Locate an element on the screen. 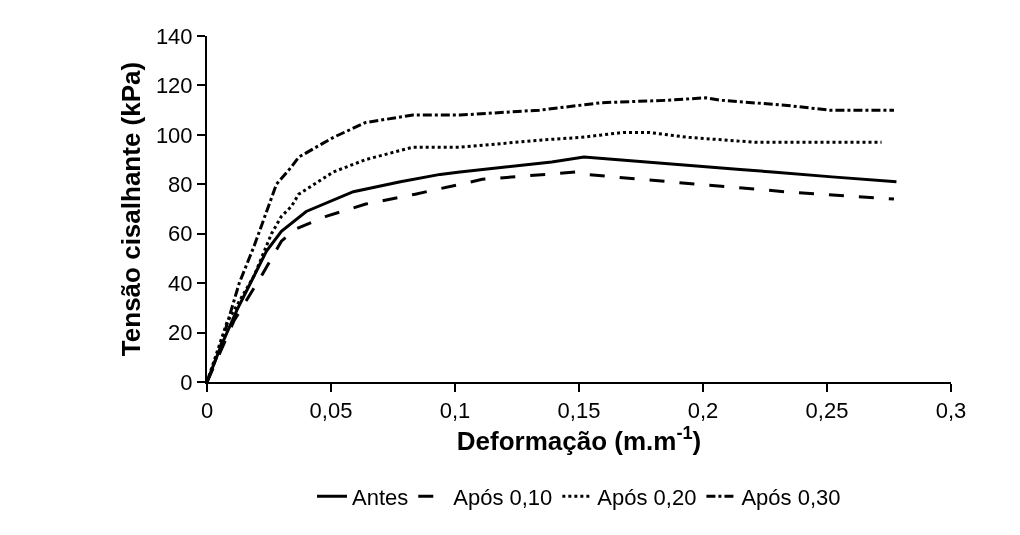 Image resolution: width=1020 pixels, height=535 pixels. x-tick-label: 0 is located at coordinates (207, 411).